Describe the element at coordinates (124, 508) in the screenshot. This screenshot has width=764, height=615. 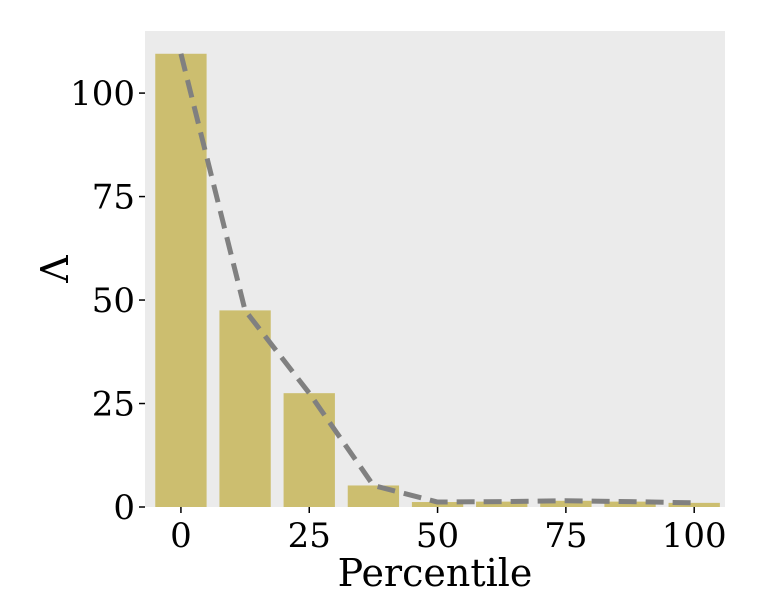
I see `y-tick-label-0: 0` at that location.